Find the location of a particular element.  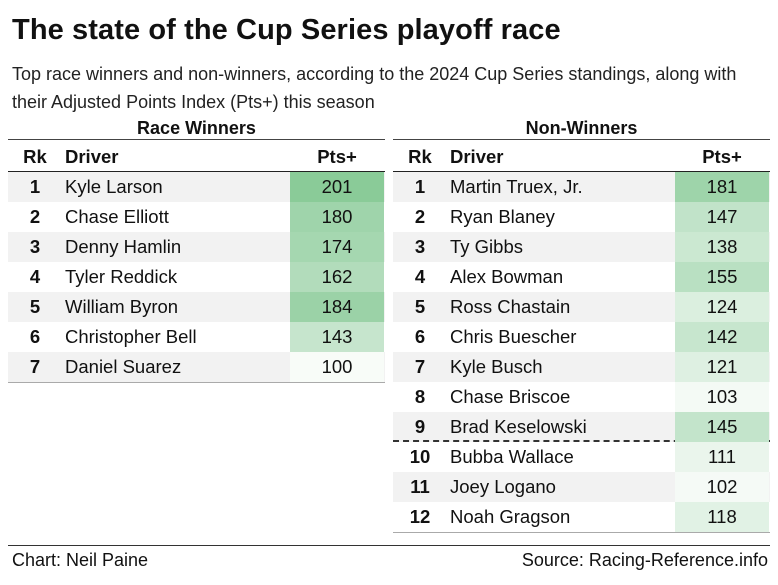

table-row: 4 Tyler Reddick 162 is located at coordinates (196, 277).